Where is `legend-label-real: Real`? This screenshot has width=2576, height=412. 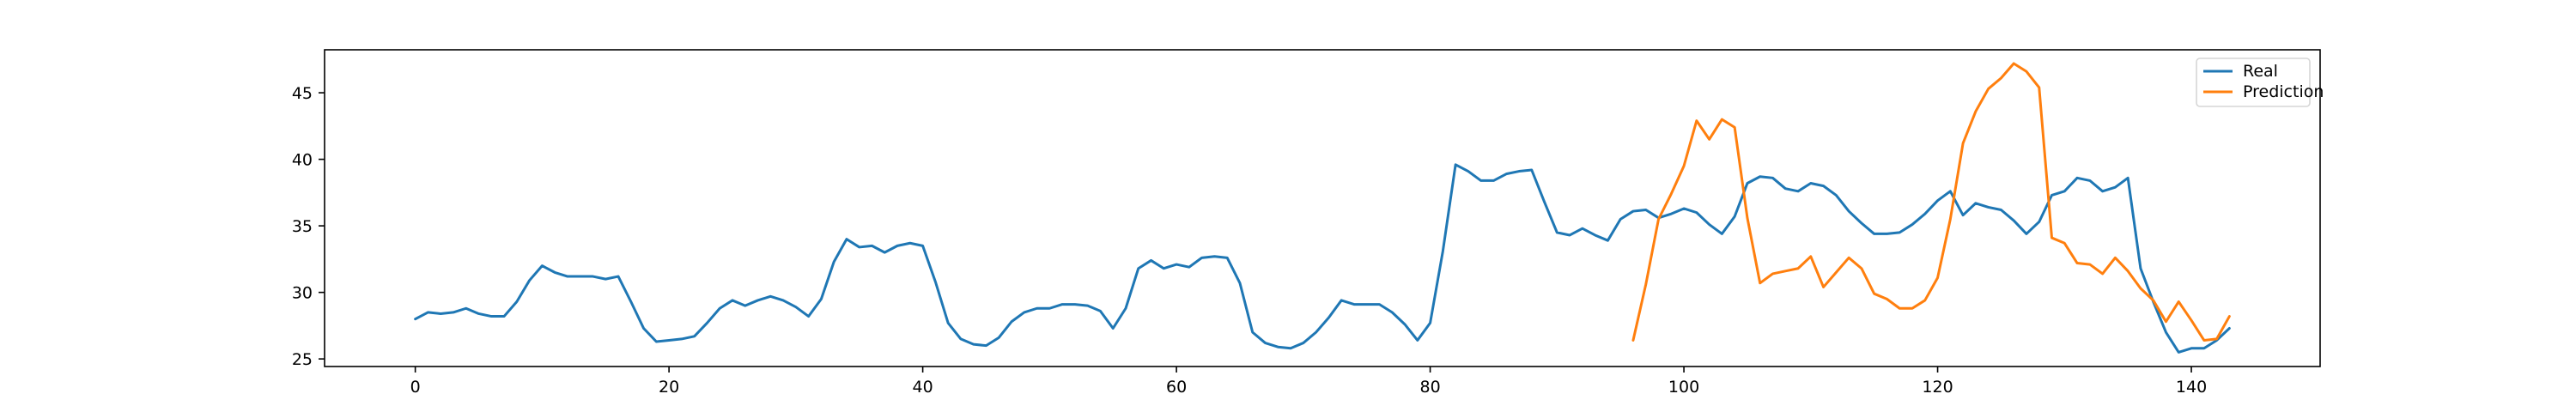
legend-label-real: Real is located at coordinates (2260, 71).